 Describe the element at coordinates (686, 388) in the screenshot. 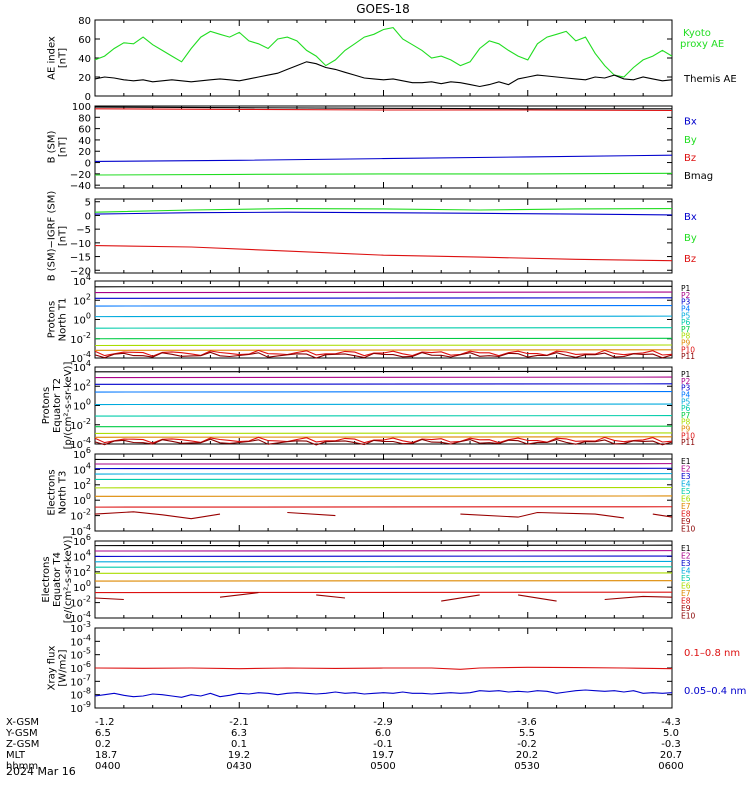

I see `legend-label: P3` at that location.